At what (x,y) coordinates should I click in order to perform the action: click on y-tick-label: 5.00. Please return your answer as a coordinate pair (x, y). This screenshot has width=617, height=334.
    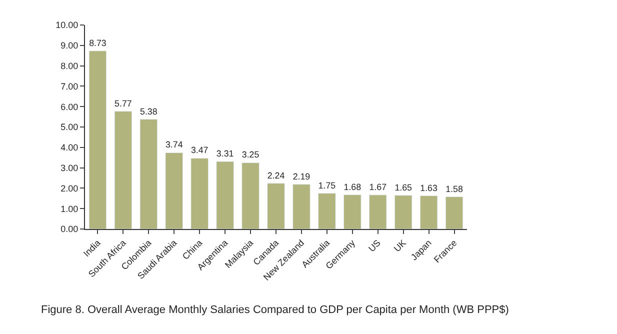
    Looking at the image, I should click on (69, 127).